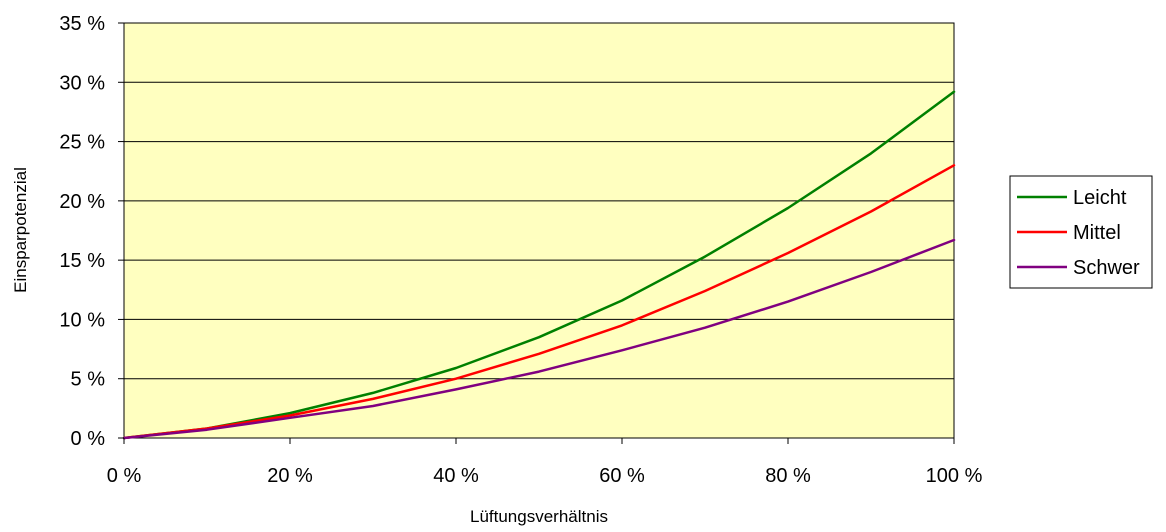 This screenshot has height=532, width=1166. Describe the element at coordinates (788, 476) in the screenshot. I see `x-tick-label-4: 80 %` at that location.